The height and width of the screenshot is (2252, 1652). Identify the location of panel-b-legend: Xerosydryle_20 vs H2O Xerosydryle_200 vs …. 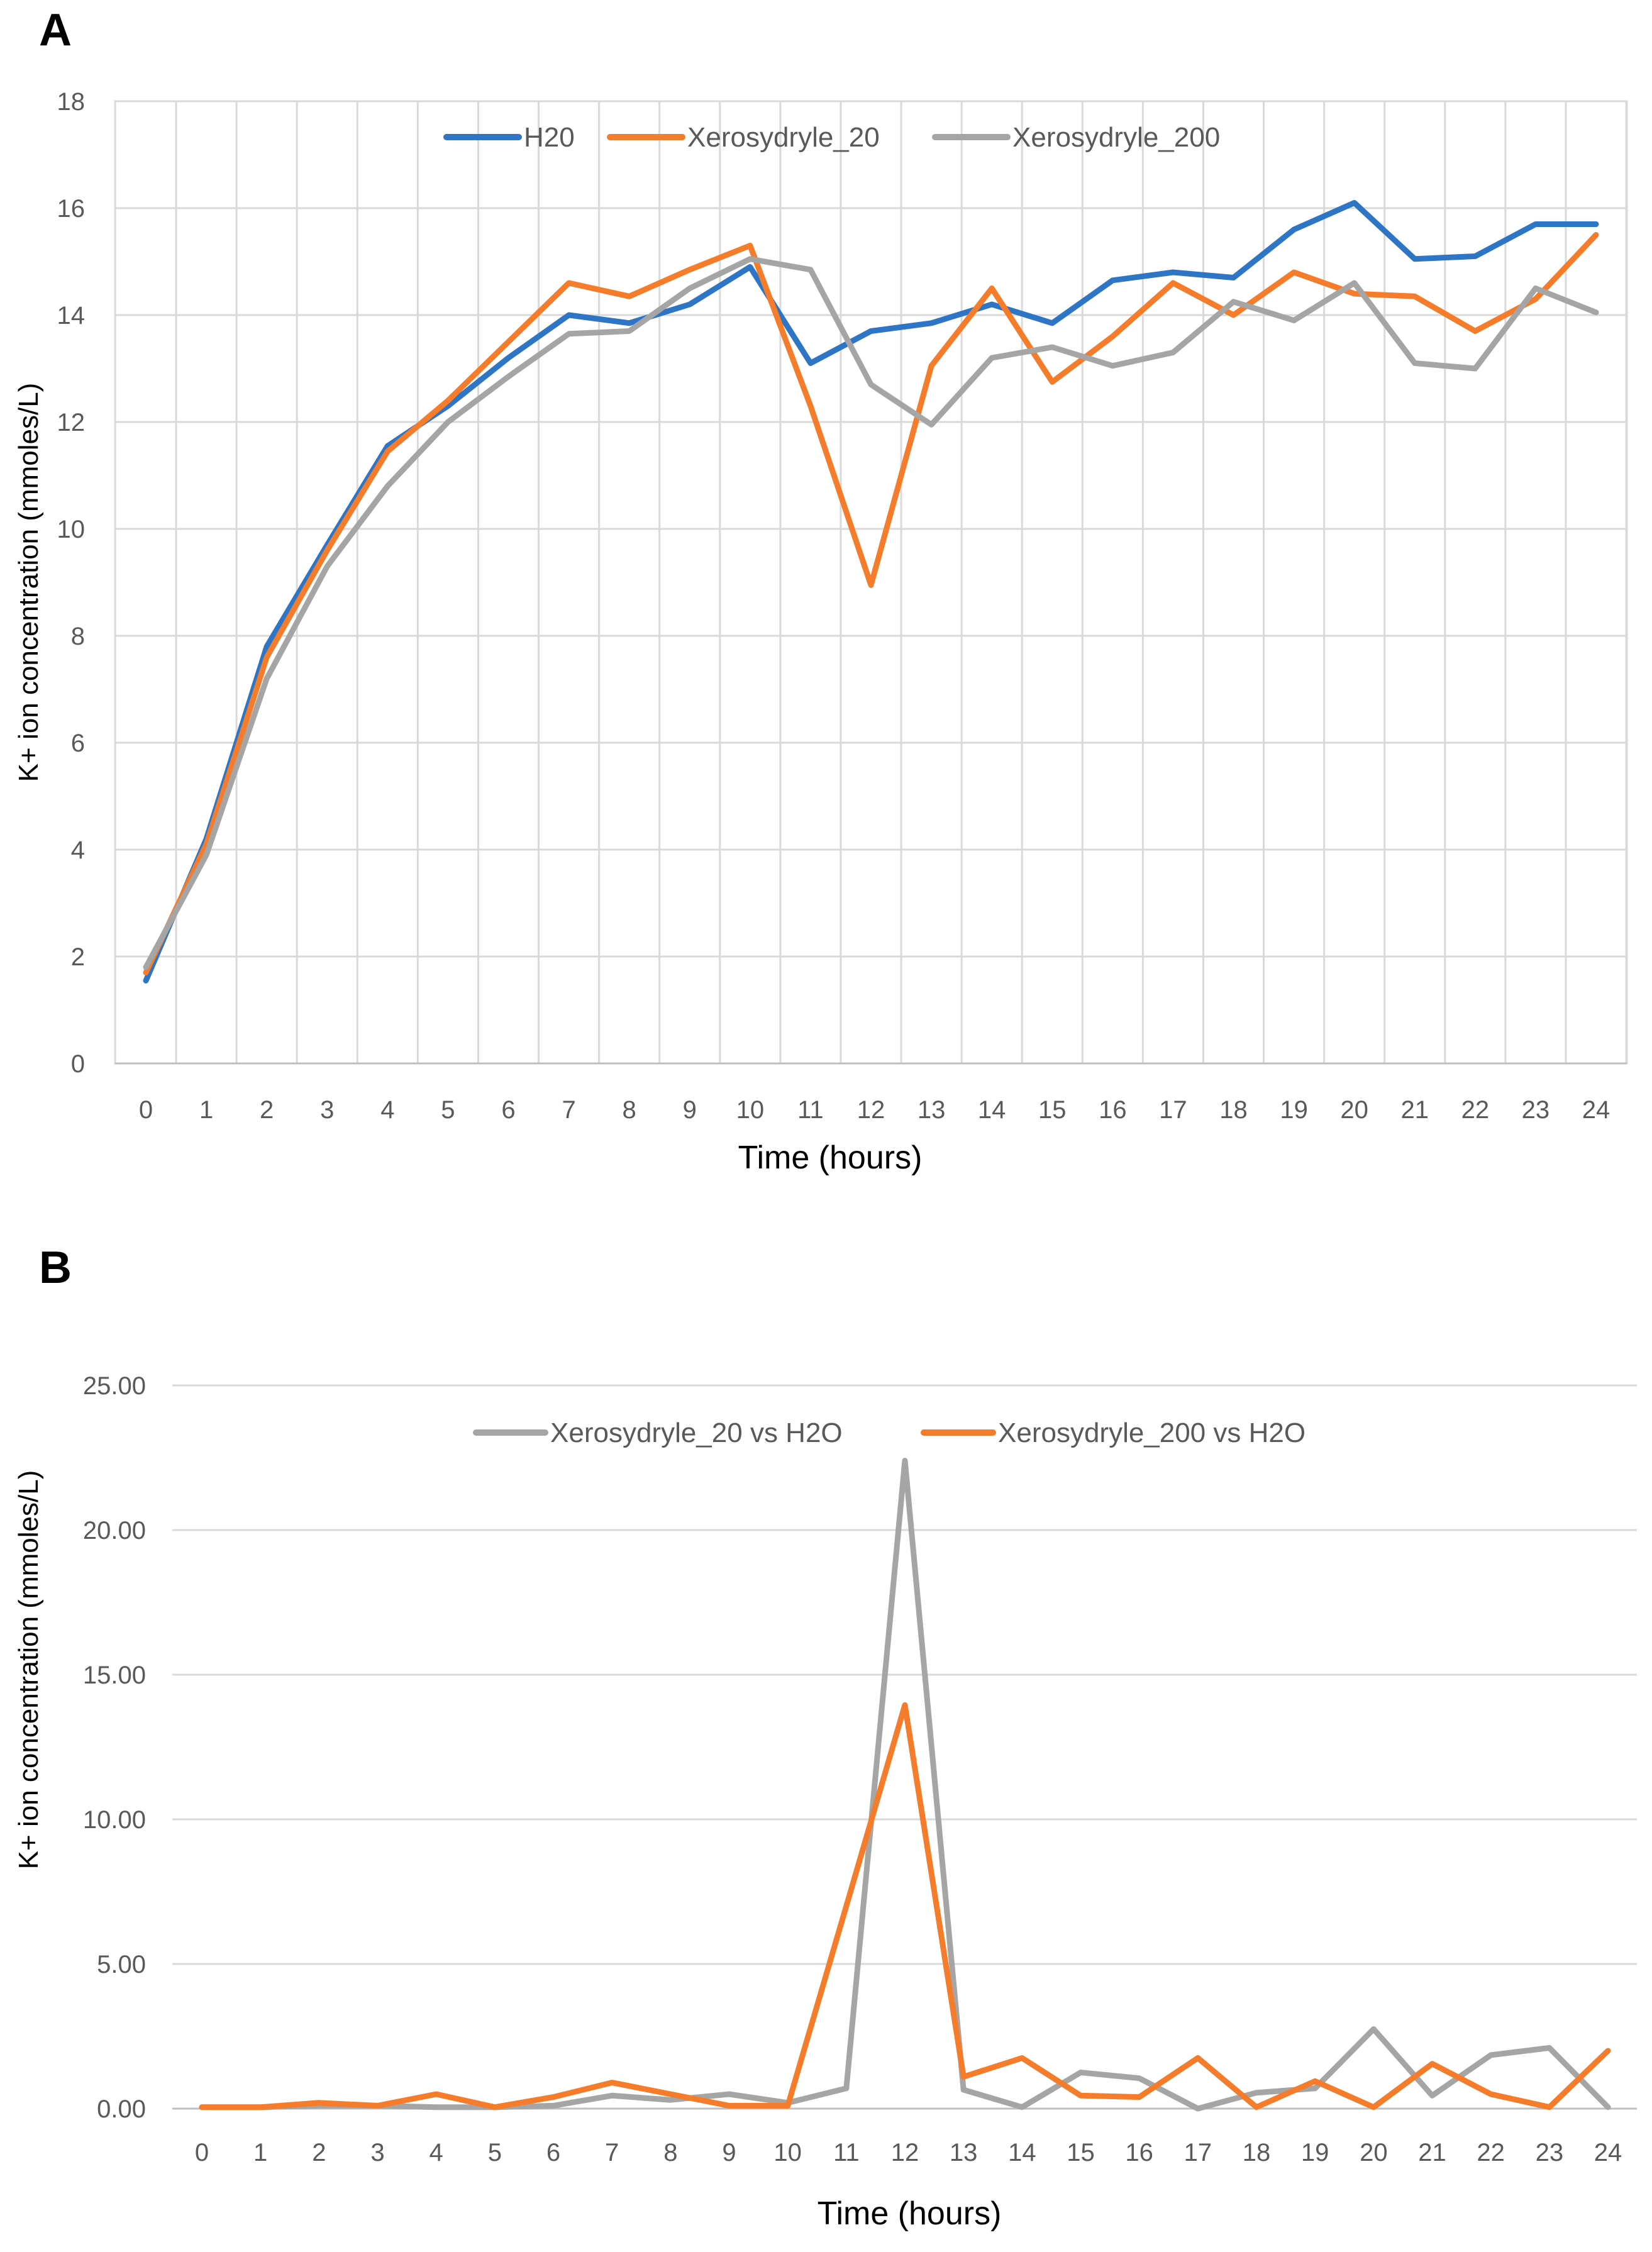
(890, 1432).